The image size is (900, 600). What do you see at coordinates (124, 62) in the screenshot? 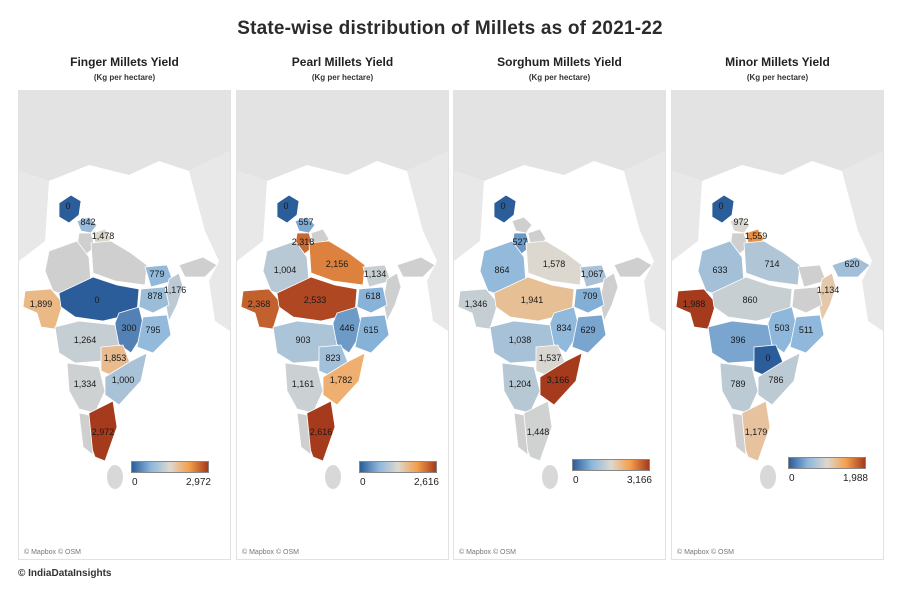
I see `panel-title: Finger Millets Yield` at bounding box center [124, 62].